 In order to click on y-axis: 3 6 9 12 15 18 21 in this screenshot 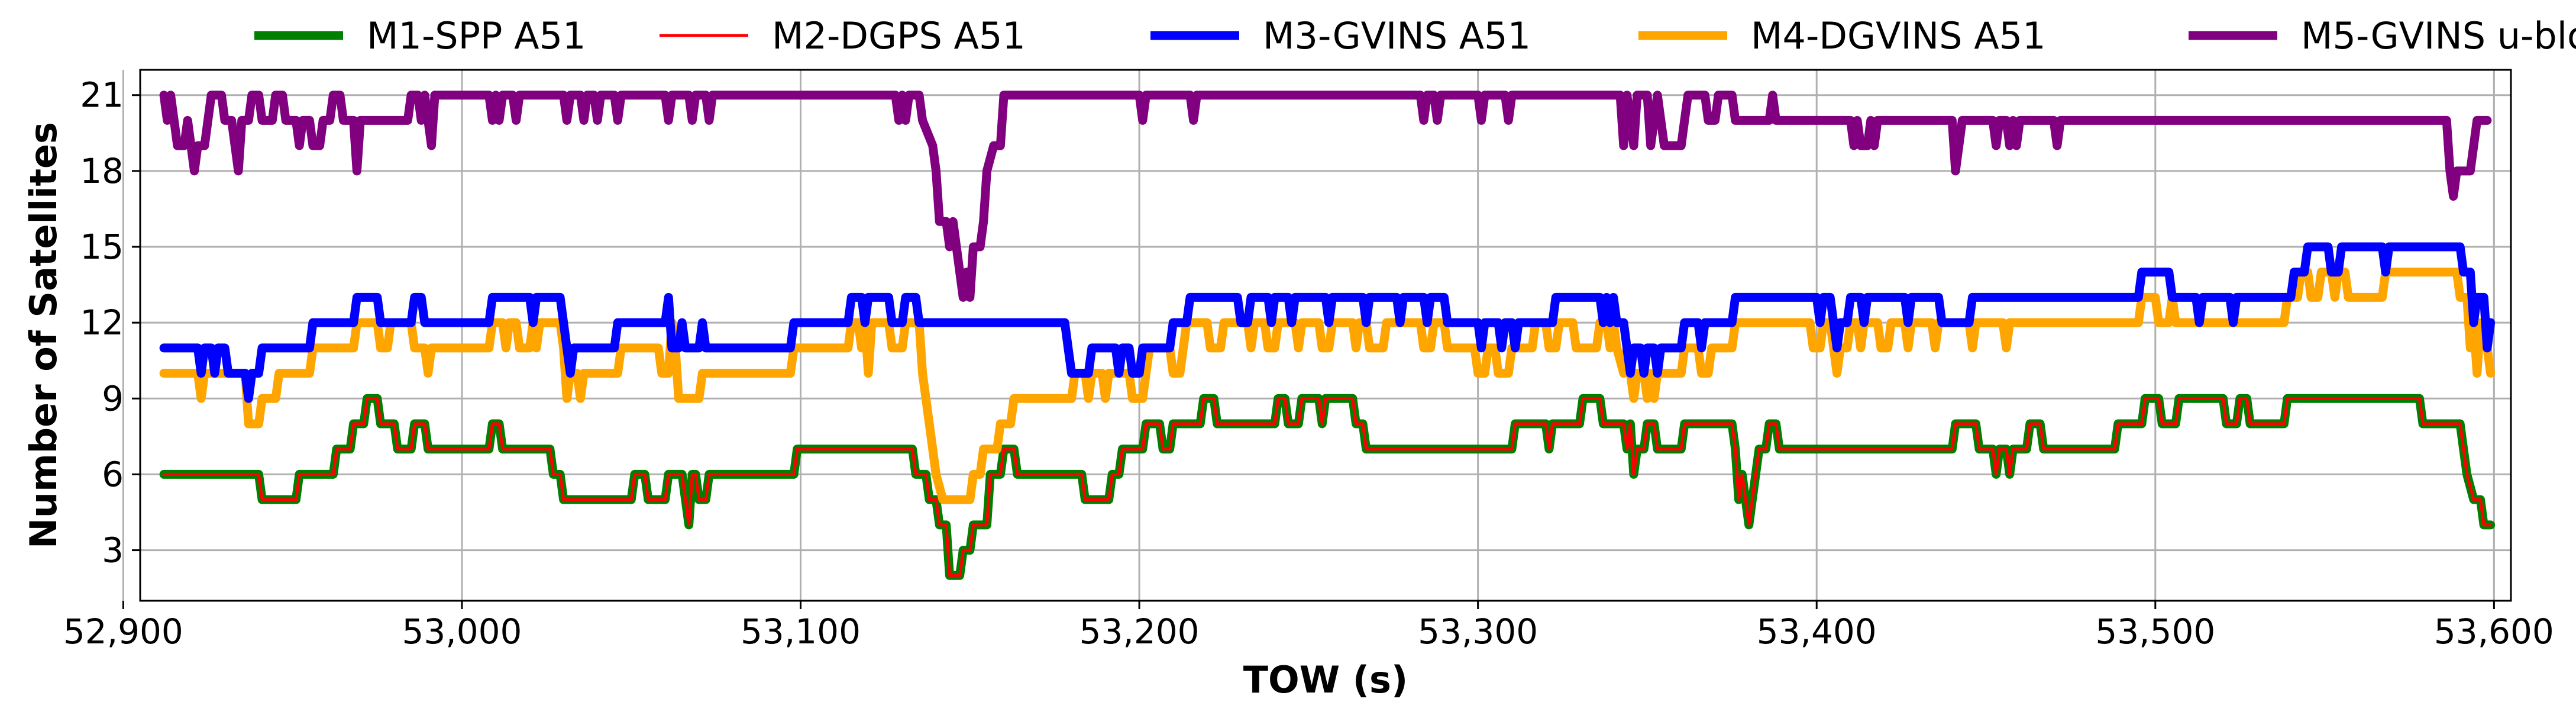, I will do `click(110, 323)`.